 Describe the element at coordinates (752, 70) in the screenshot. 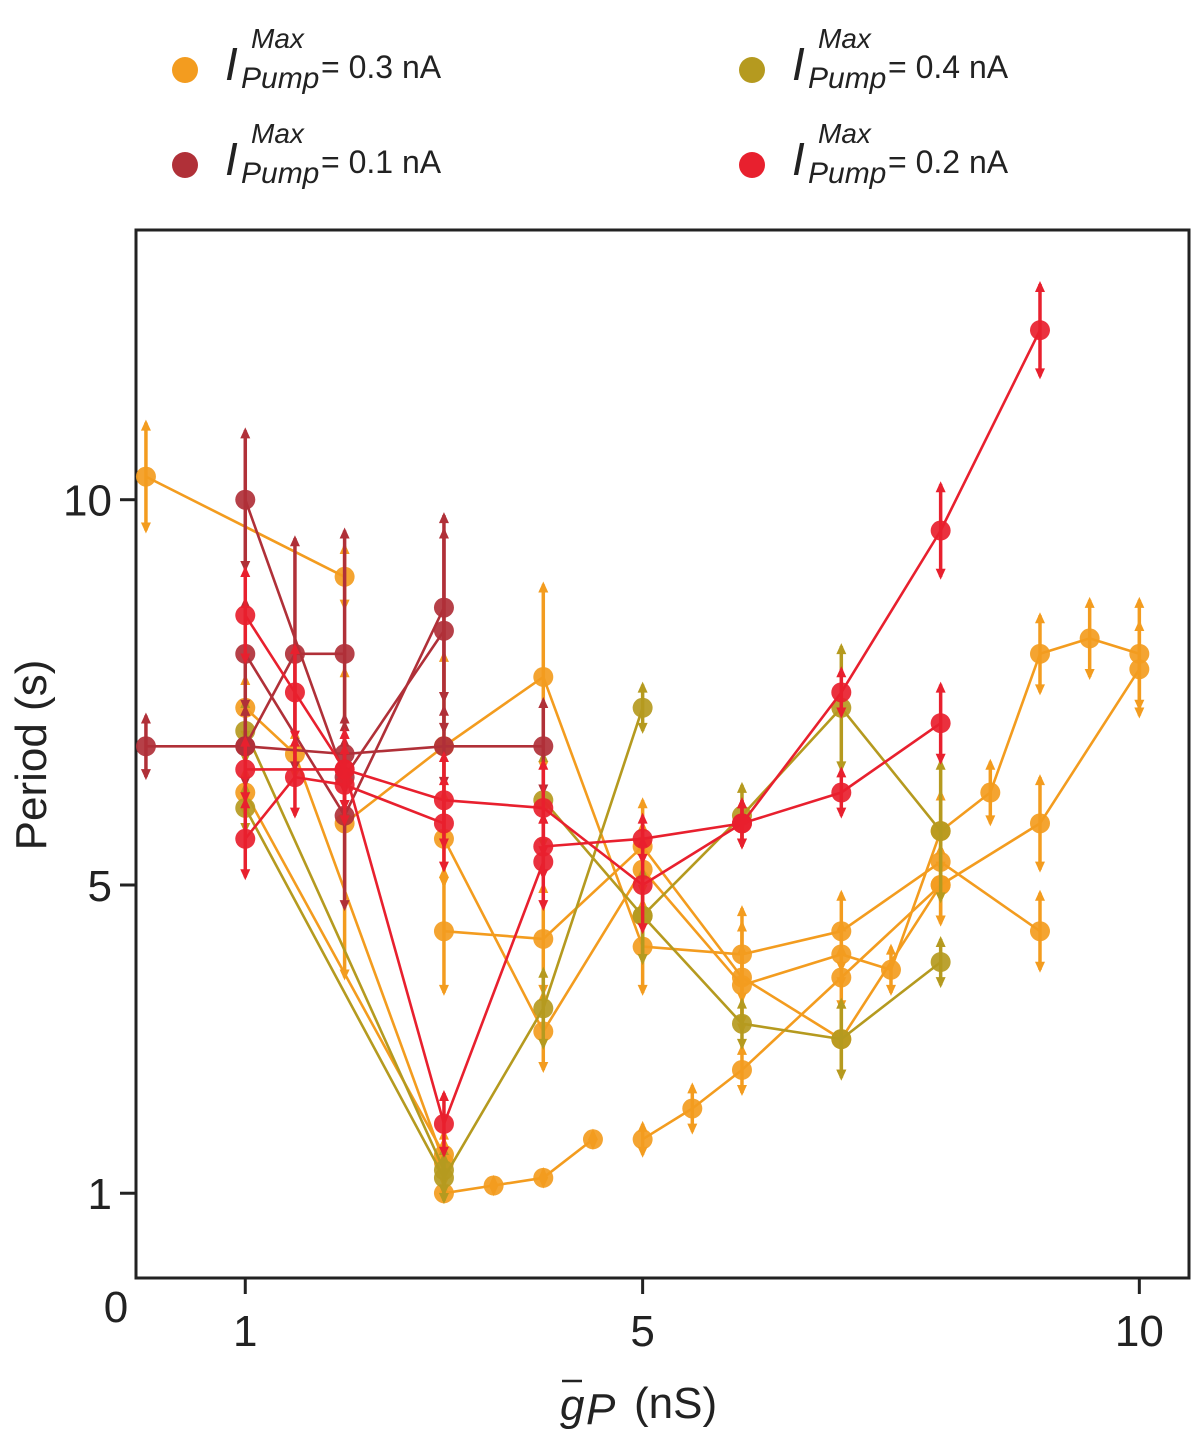

I see `legend-marker` at that location.